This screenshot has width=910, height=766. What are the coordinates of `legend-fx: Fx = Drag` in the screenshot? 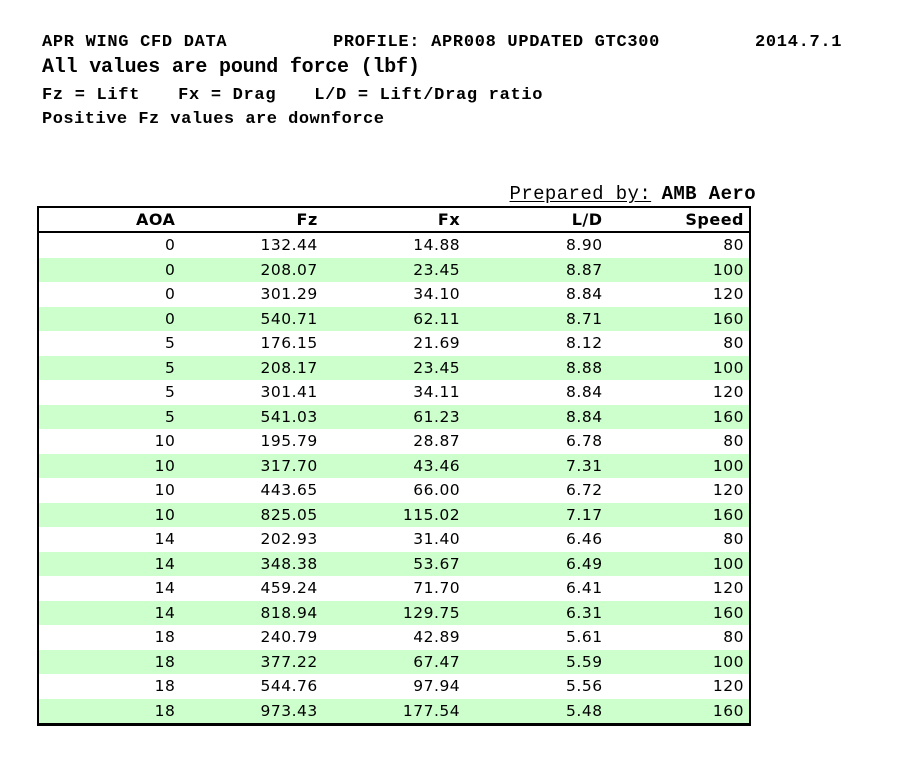 It's located at (227, 95).